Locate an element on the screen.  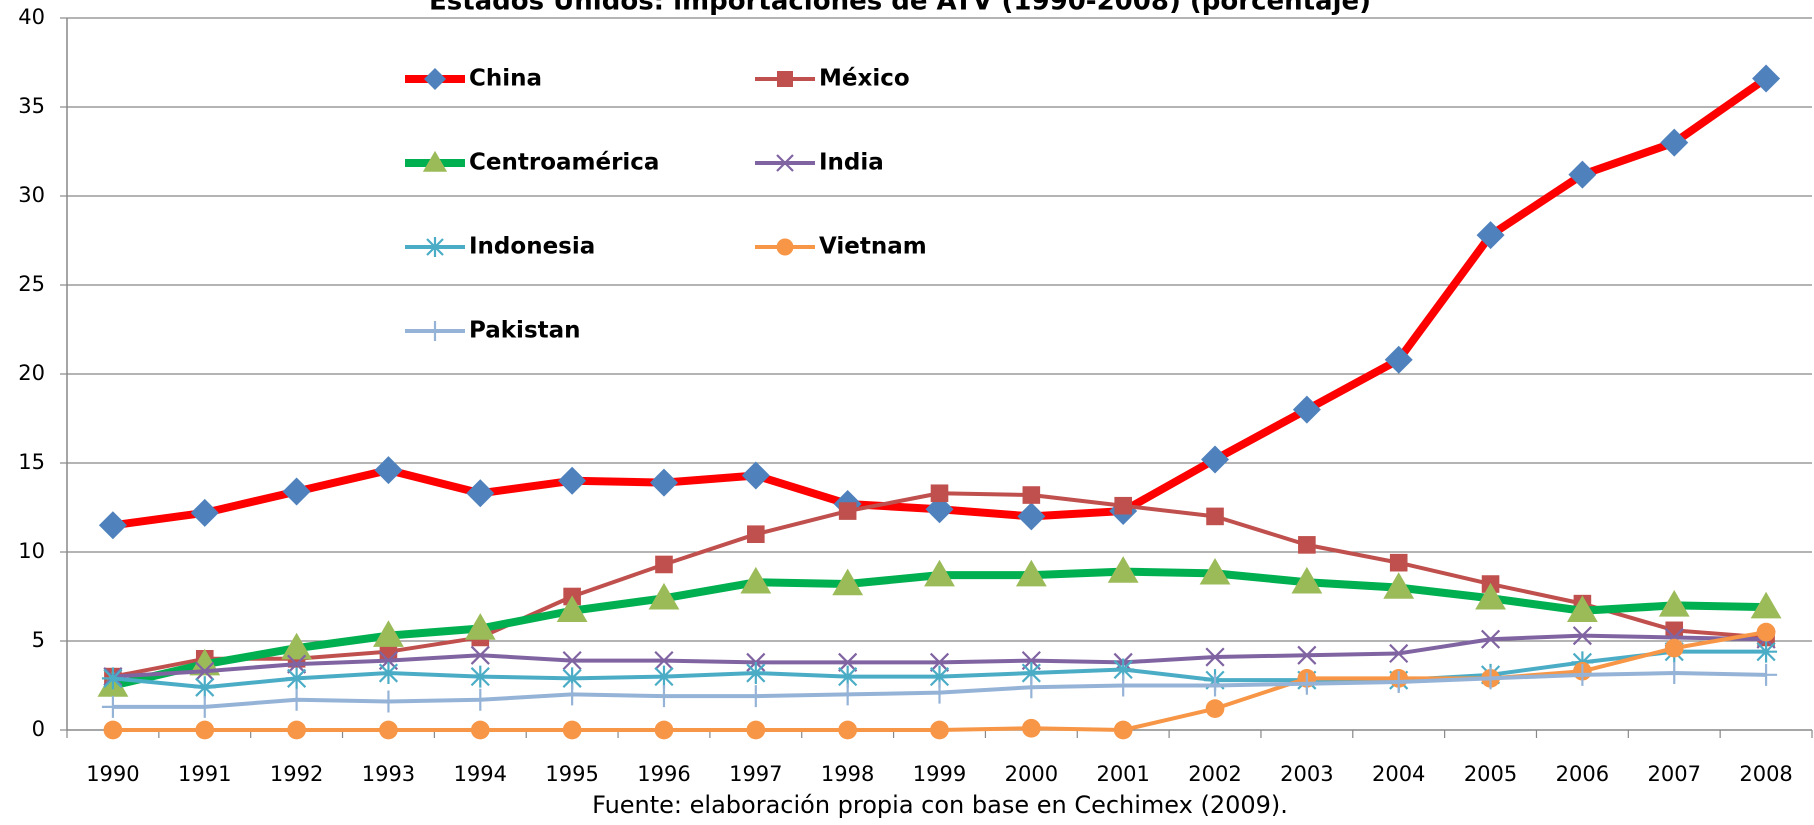
y-tick-label: 30 is located at coordinates (31, 195).